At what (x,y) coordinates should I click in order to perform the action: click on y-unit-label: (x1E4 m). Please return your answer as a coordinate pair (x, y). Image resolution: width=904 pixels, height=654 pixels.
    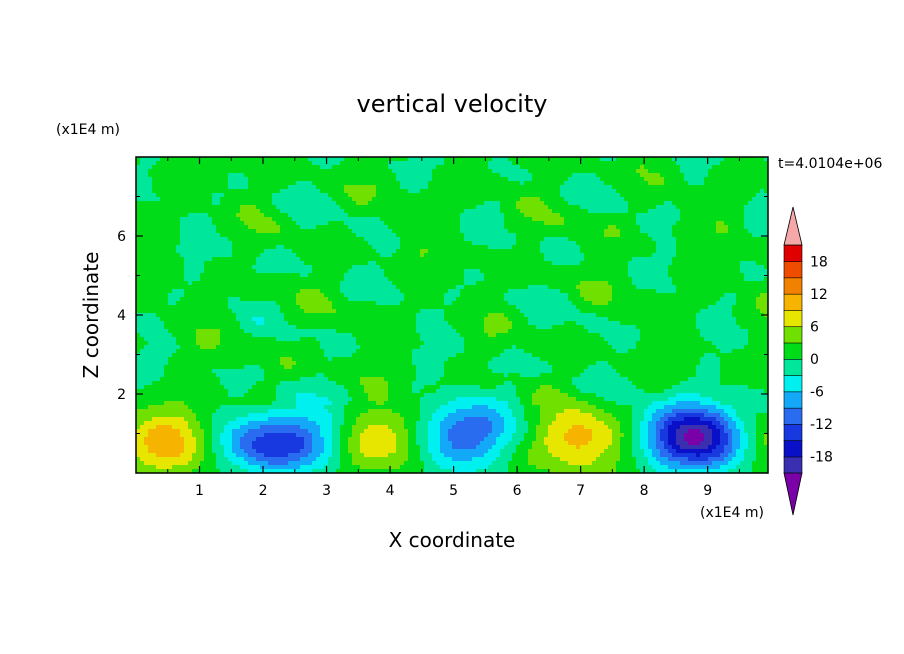
    Looking at the image, I should click on (88, 130).